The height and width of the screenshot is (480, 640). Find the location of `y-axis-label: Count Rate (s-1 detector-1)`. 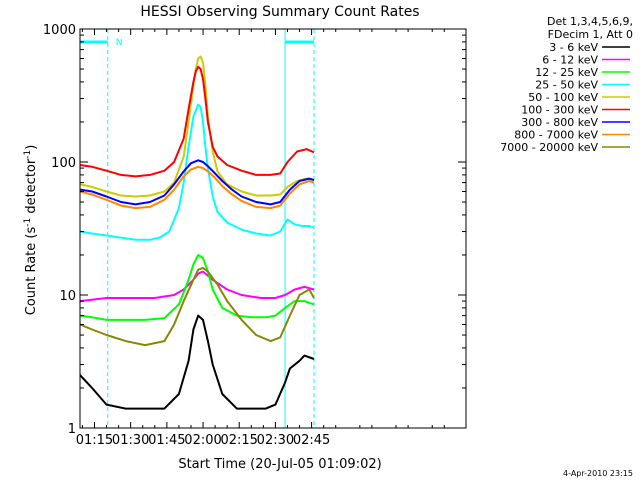

y-axis-label: Count Rate (s-1 detector-1) is located at coordinates (31, 230).